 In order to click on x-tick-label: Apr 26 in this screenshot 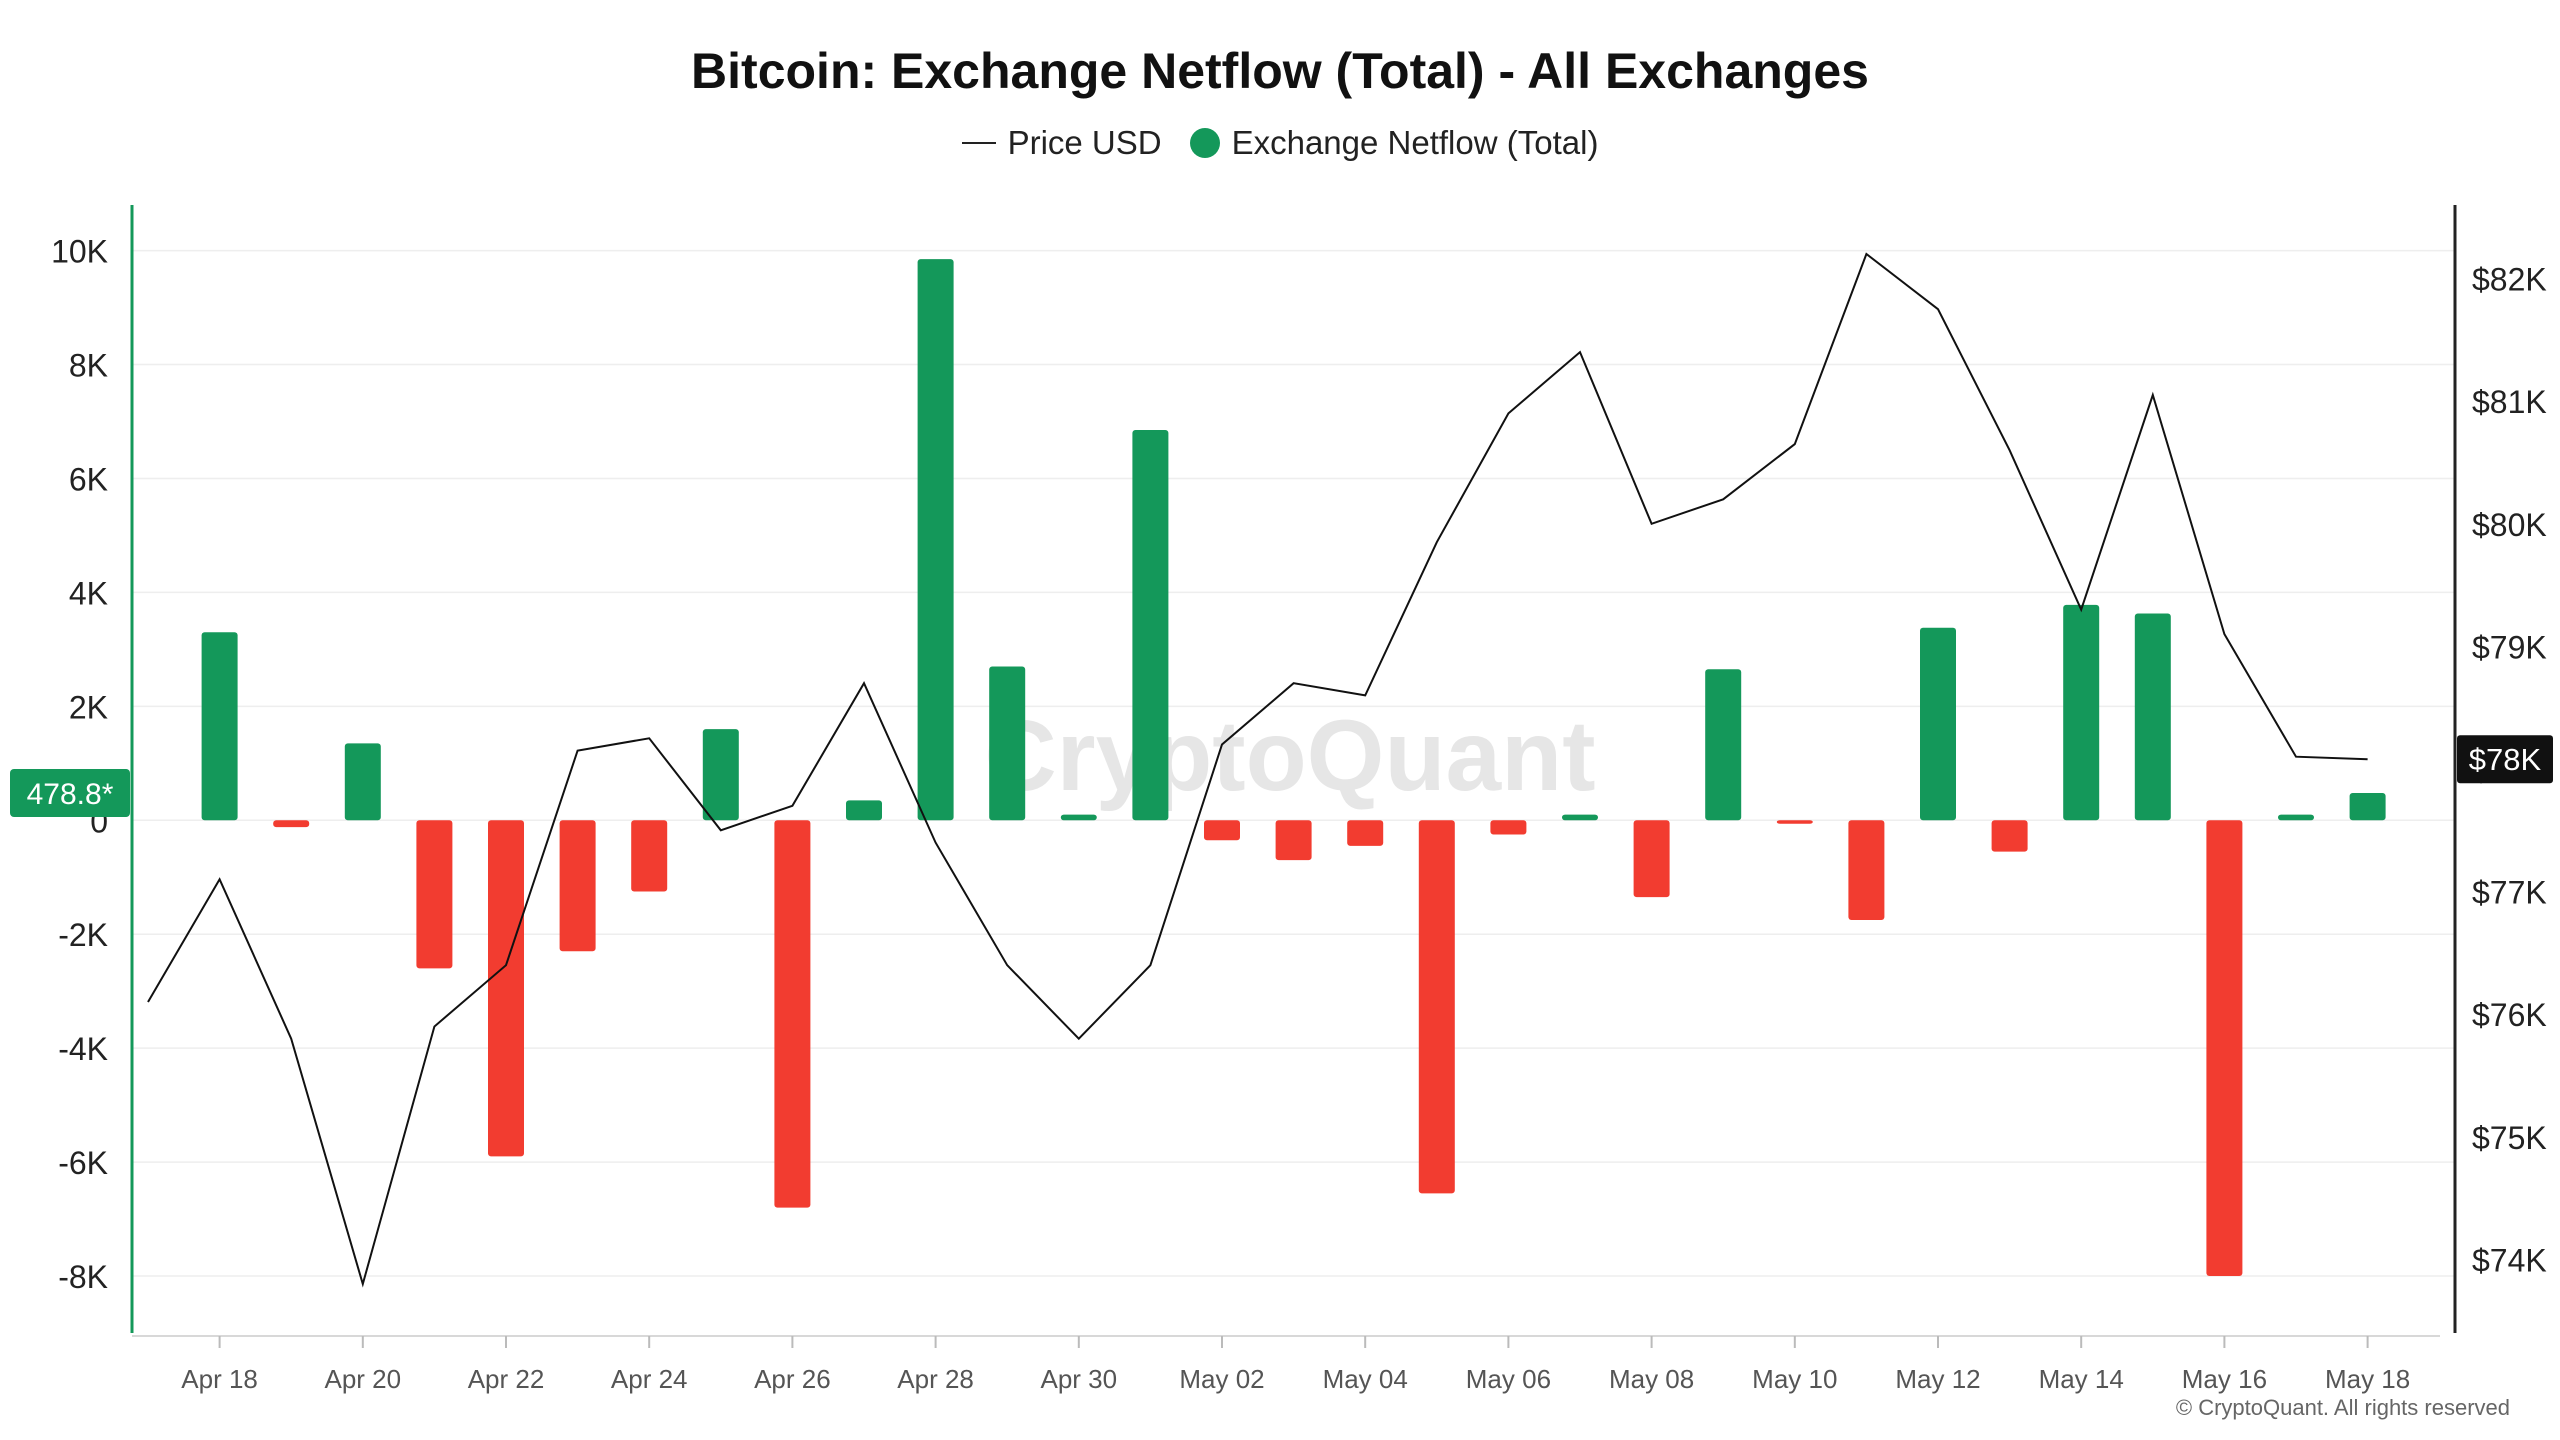, I will do `click(792, 1379)`.